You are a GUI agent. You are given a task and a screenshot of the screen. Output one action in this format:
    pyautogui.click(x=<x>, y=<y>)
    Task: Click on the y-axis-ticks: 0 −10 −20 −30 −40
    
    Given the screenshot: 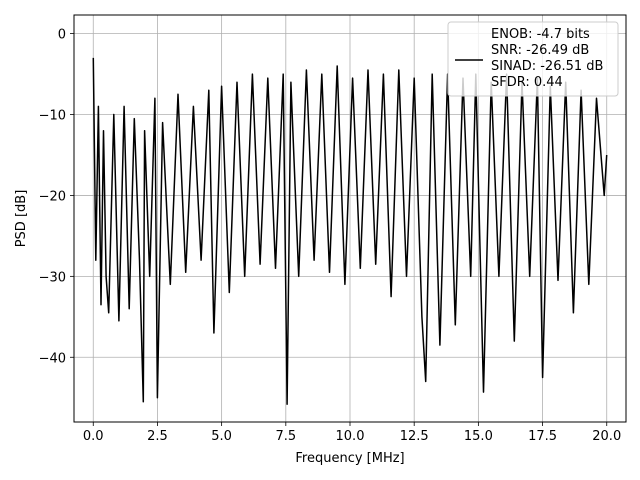 What is the action you would take?
    pyautogui.click(x=56, y=197)
    